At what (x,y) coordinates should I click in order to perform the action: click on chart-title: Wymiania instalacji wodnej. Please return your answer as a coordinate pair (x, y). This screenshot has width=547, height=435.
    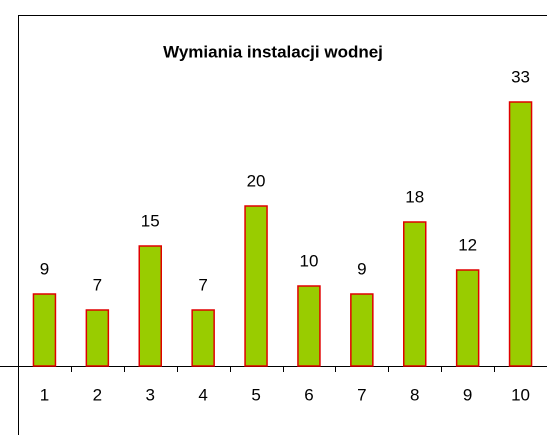
    Looking at the image, I should click on (273, 51).